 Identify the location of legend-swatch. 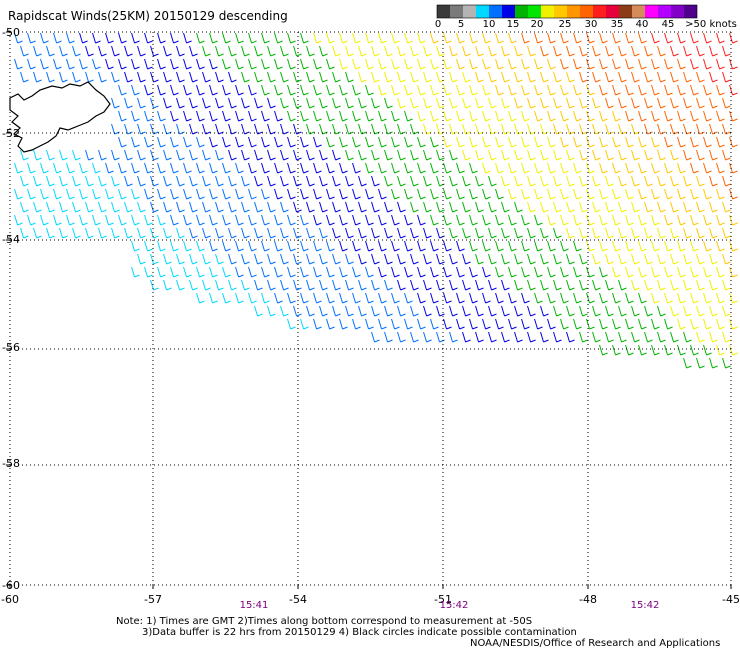
(482, 11).